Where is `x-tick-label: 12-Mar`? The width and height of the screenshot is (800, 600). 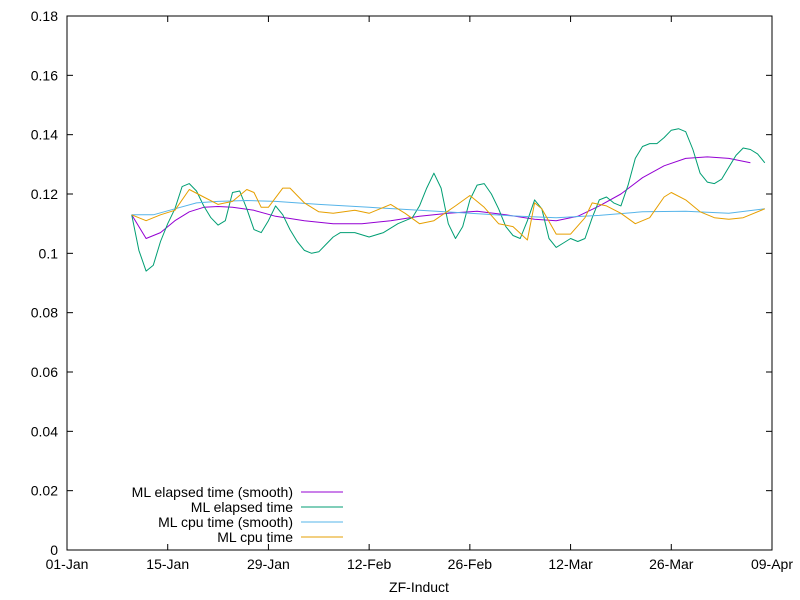 x-tick-label: 12-Mar is located at coordinates (570, 564).